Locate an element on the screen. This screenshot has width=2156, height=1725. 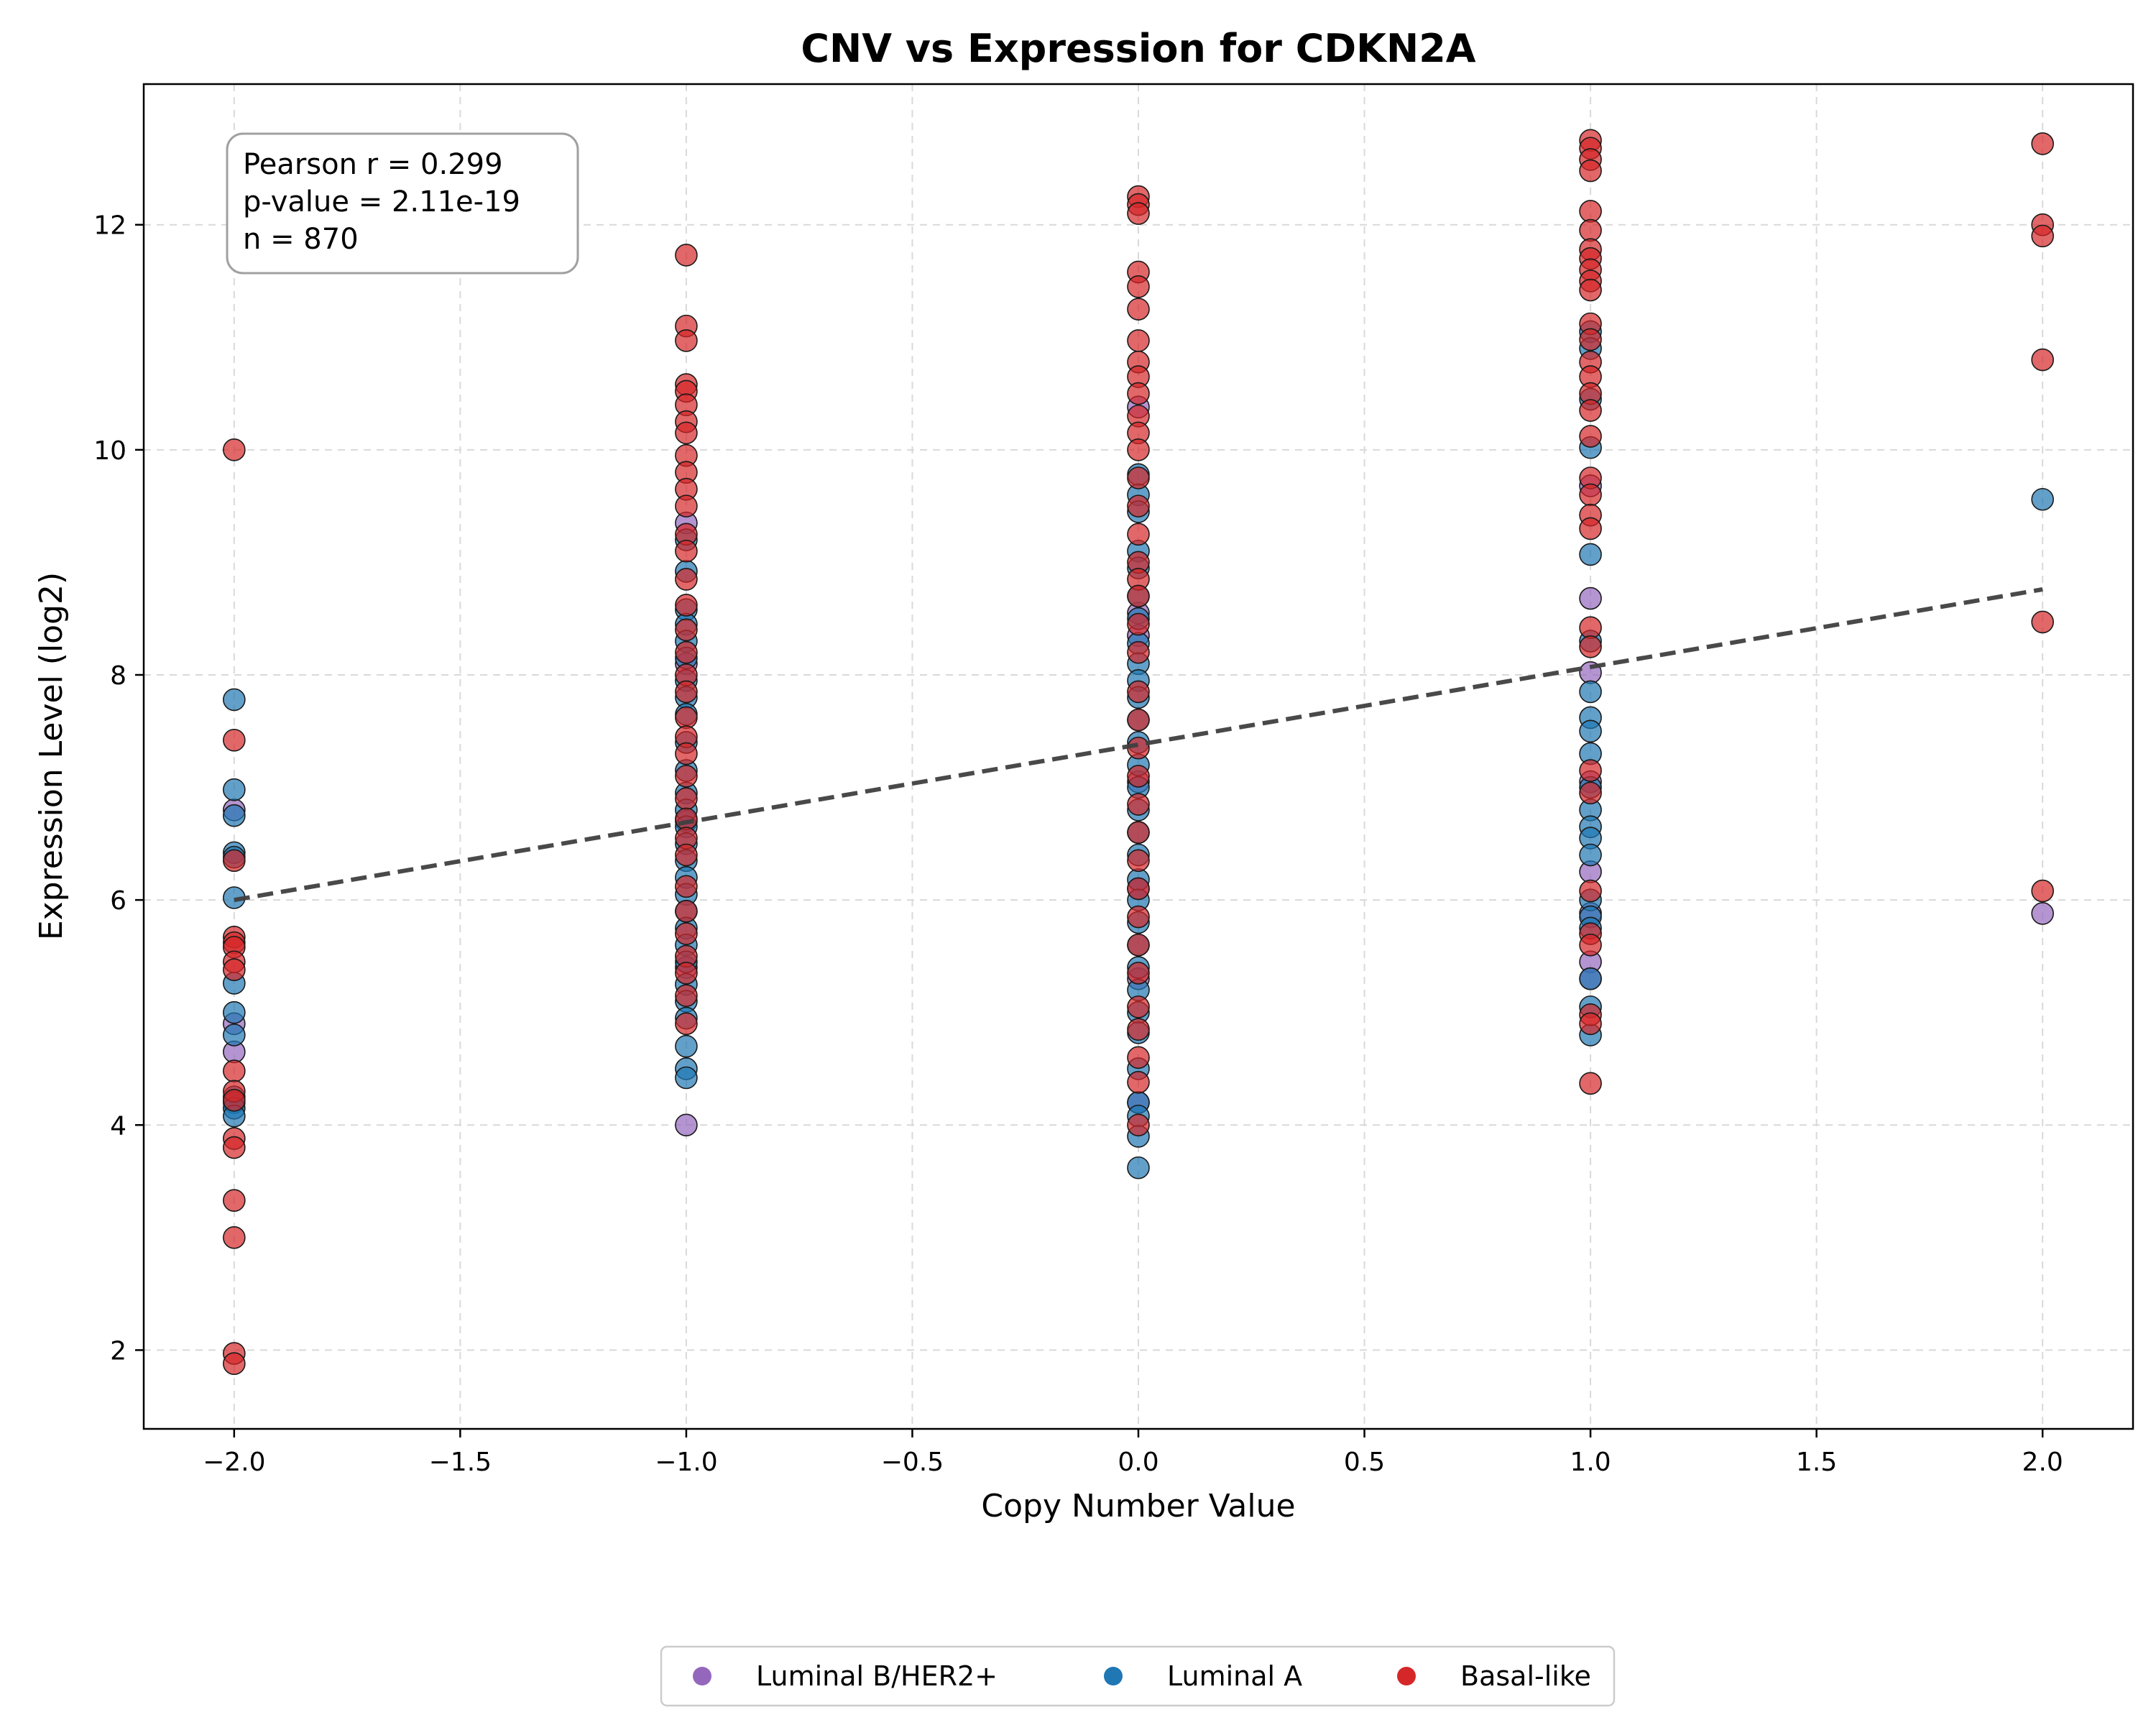
legend-frame is located at coordinates (1138, 1676).